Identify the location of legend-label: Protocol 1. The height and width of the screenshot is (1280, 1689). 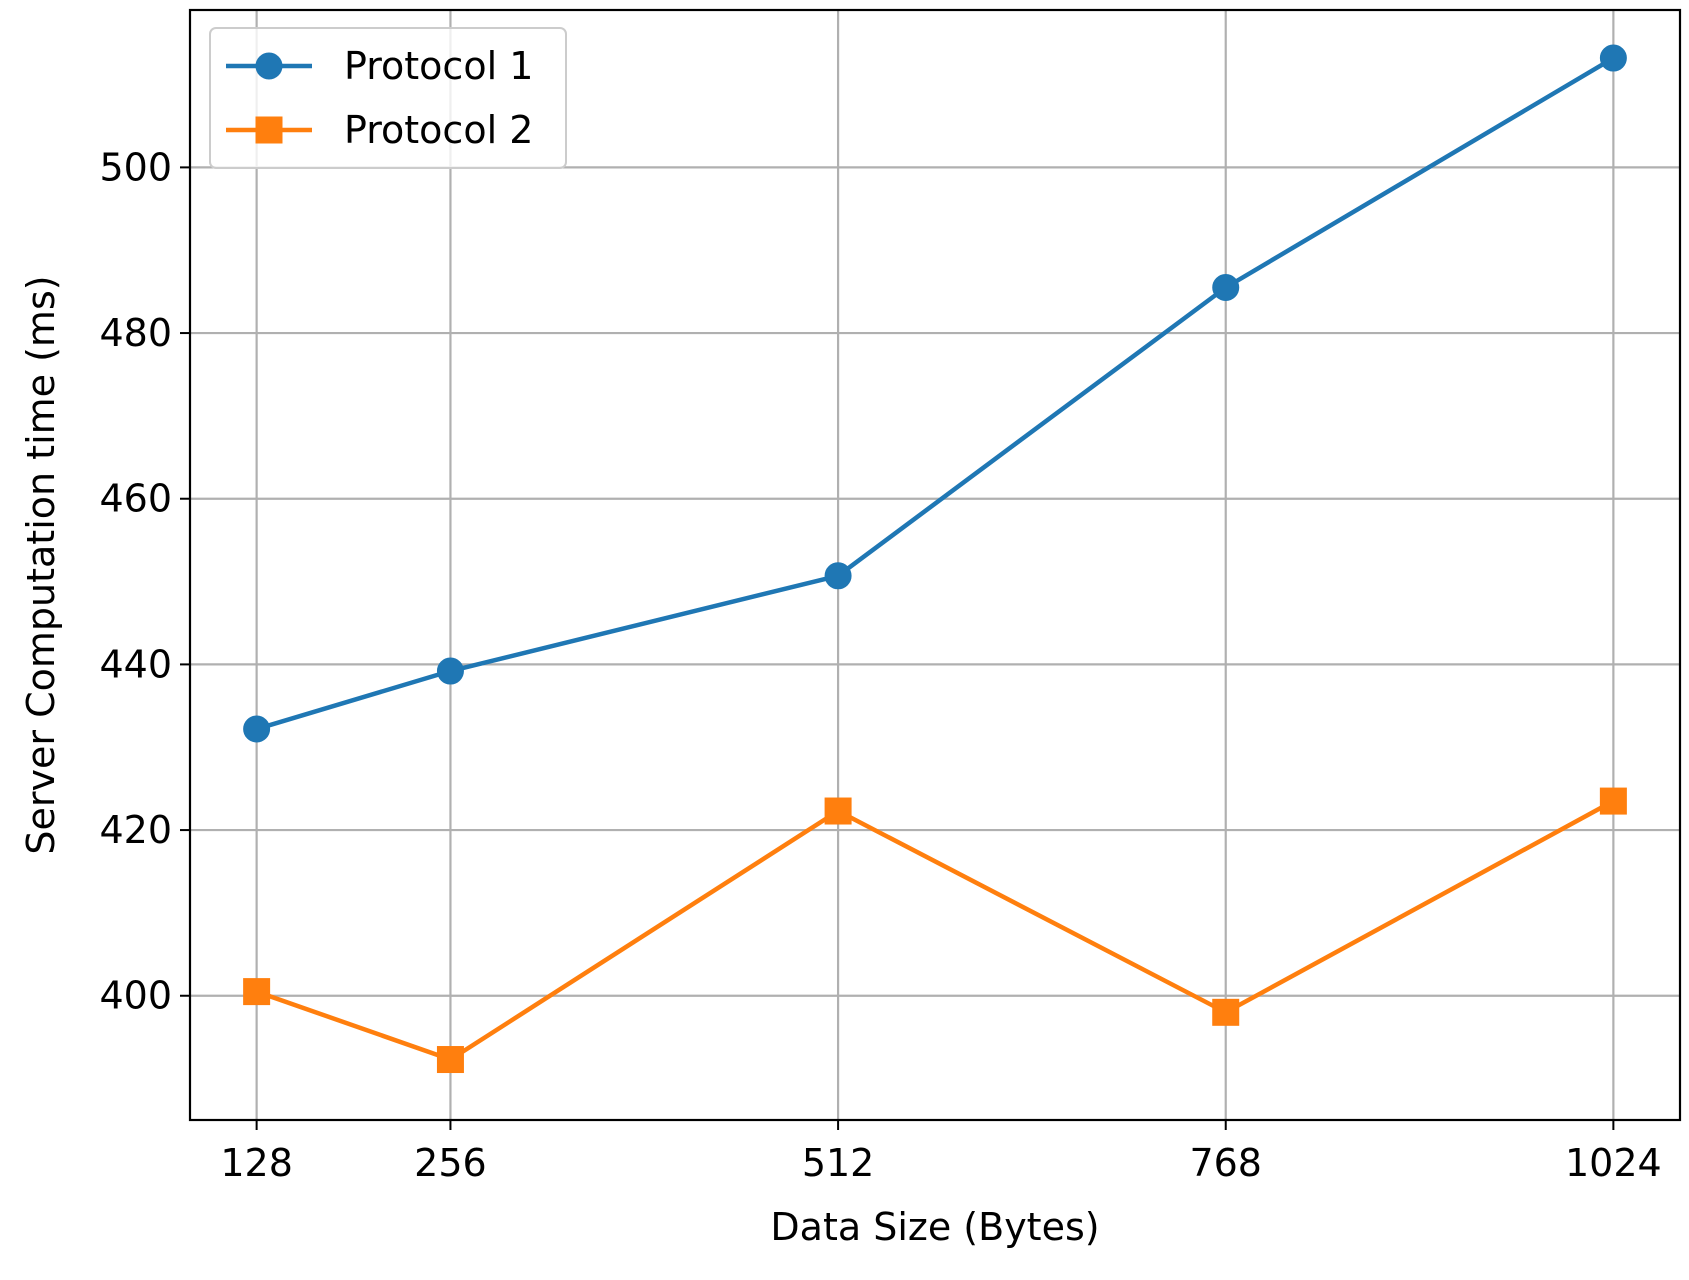
(438, 66).